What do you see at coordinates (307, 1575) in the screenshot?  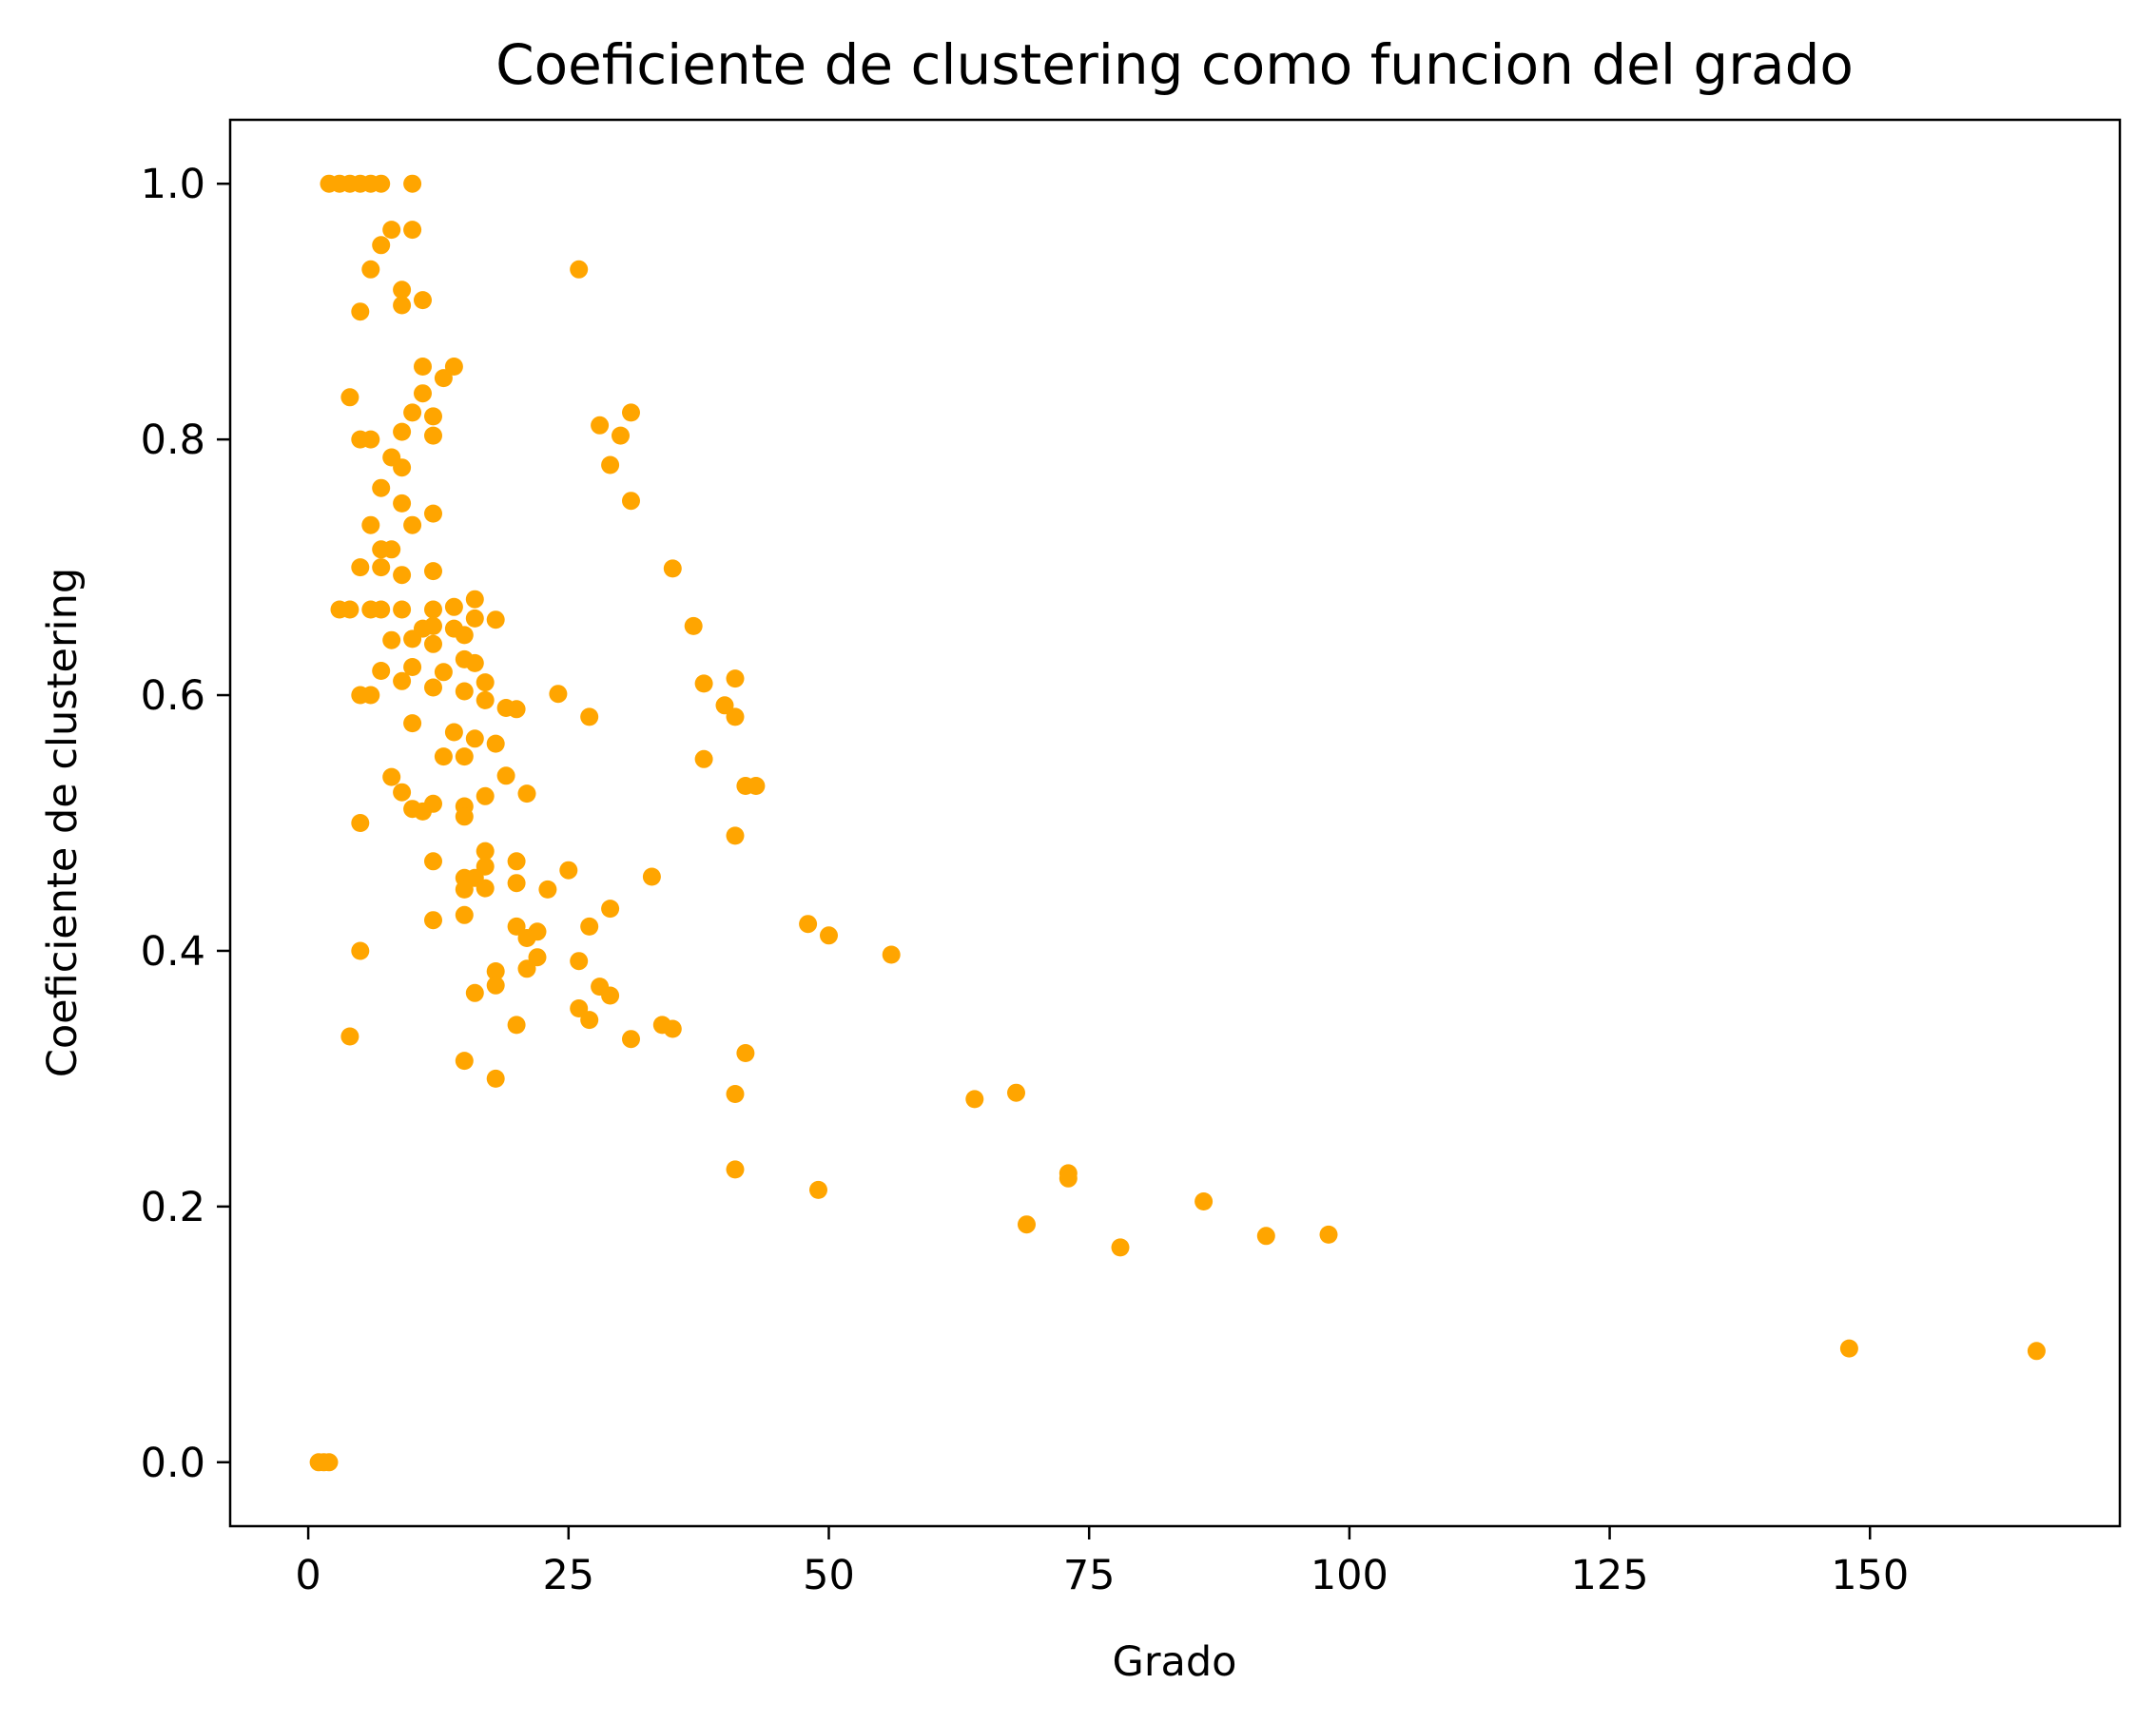 I see `x-tick-label: 0` at bounding box center [307, 1575].